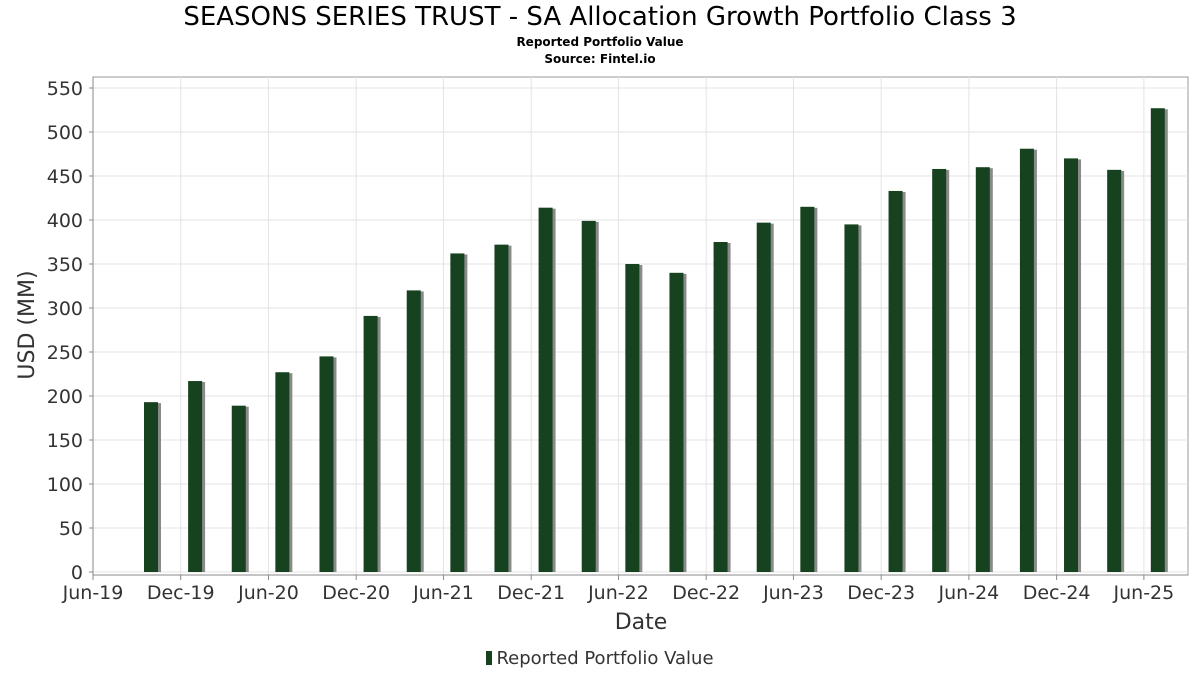 This screenshot has height=675, width=1200. Describe the element at coordinates (71, 529) in the screenshot. I see `y-tick-label: 50` at that location.